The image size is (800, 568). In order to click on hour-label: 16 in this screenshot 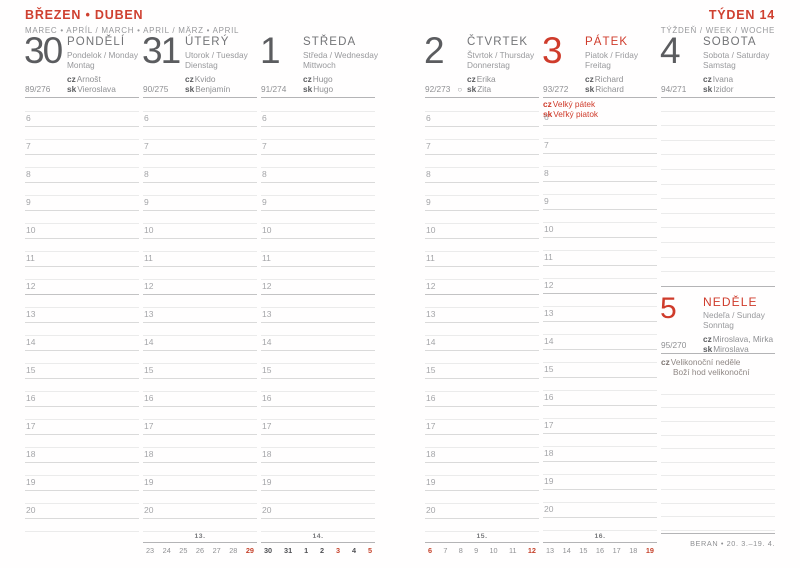, I will do `click(149, 398)`.